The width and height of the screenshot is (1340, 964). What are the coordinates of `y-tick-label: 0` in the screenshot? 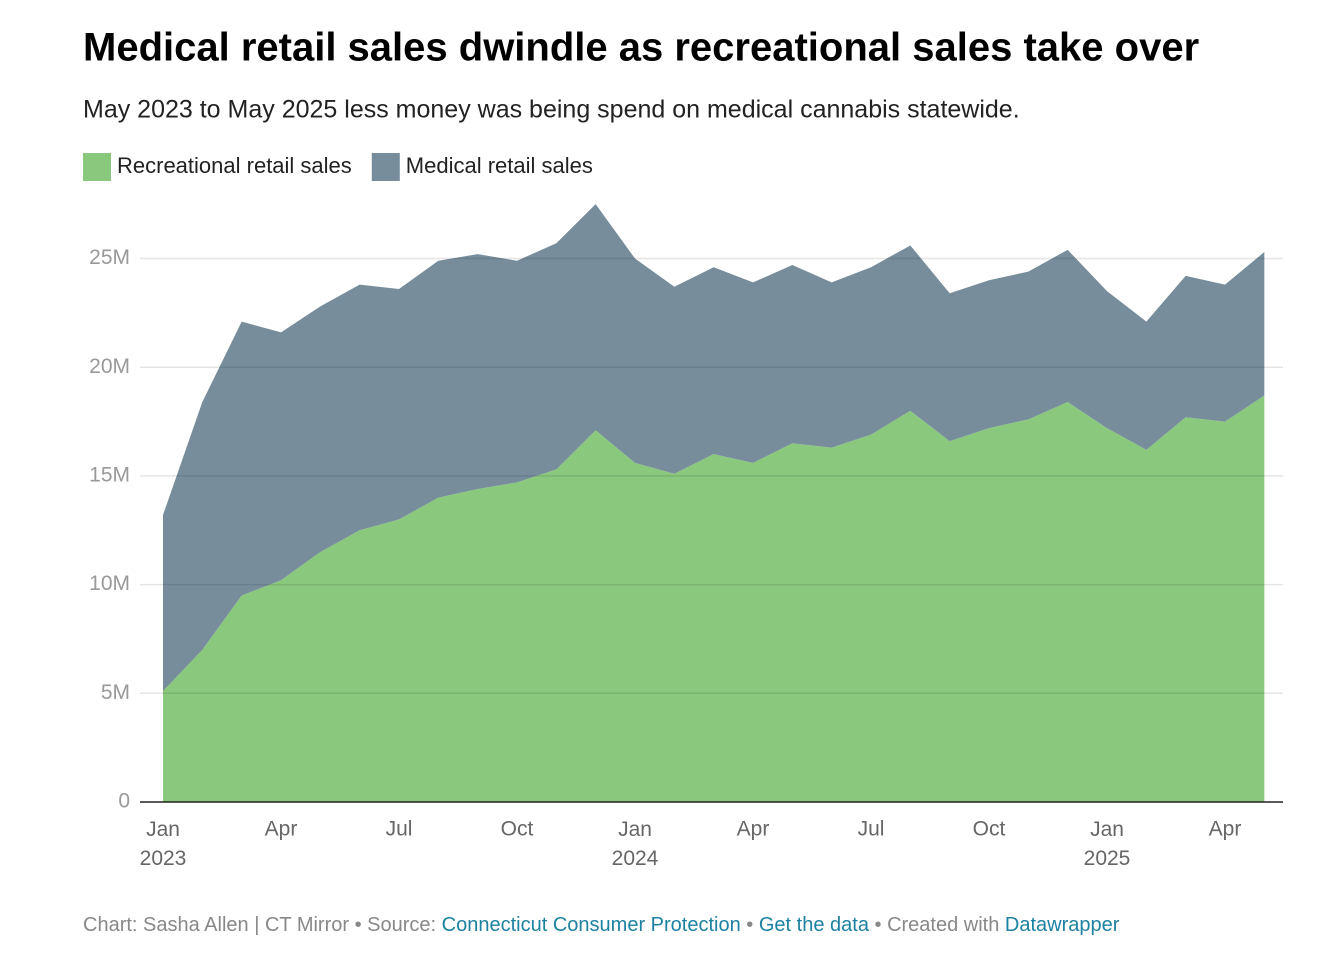 It's located at (124, 801).